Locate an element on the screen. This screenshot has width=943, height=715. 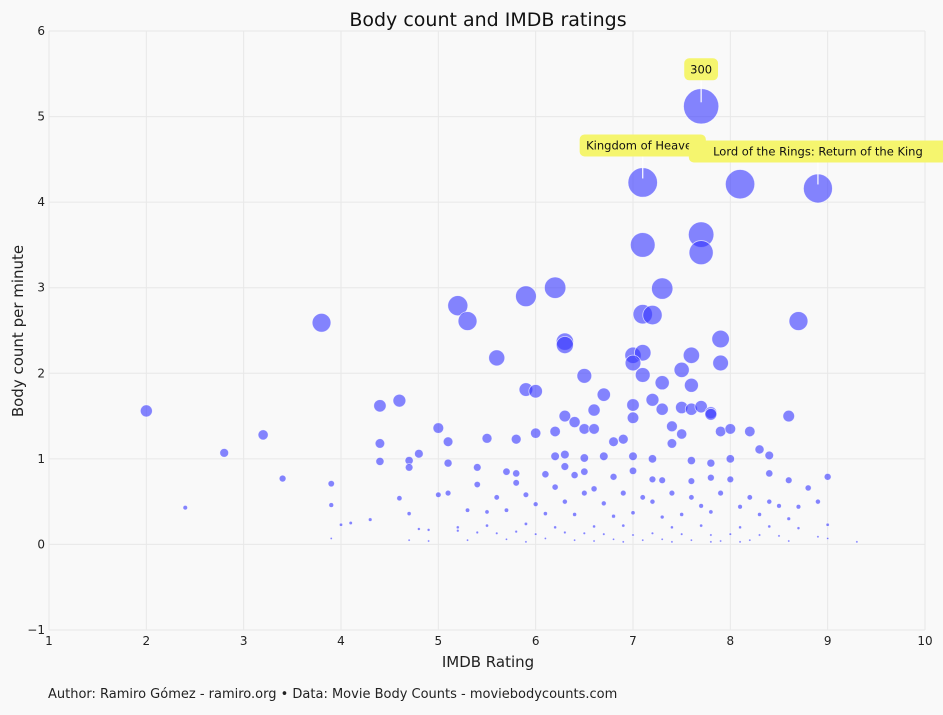
annotation-label: 300 is located at coordinates (701, 69).